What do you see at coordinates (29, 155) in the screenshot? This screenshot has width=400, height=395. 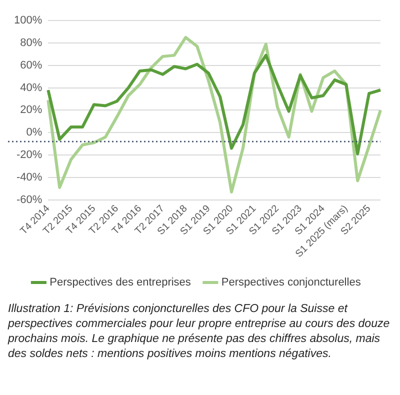 I see `y-tick-label: -20%` at bounding box center [29, 155].